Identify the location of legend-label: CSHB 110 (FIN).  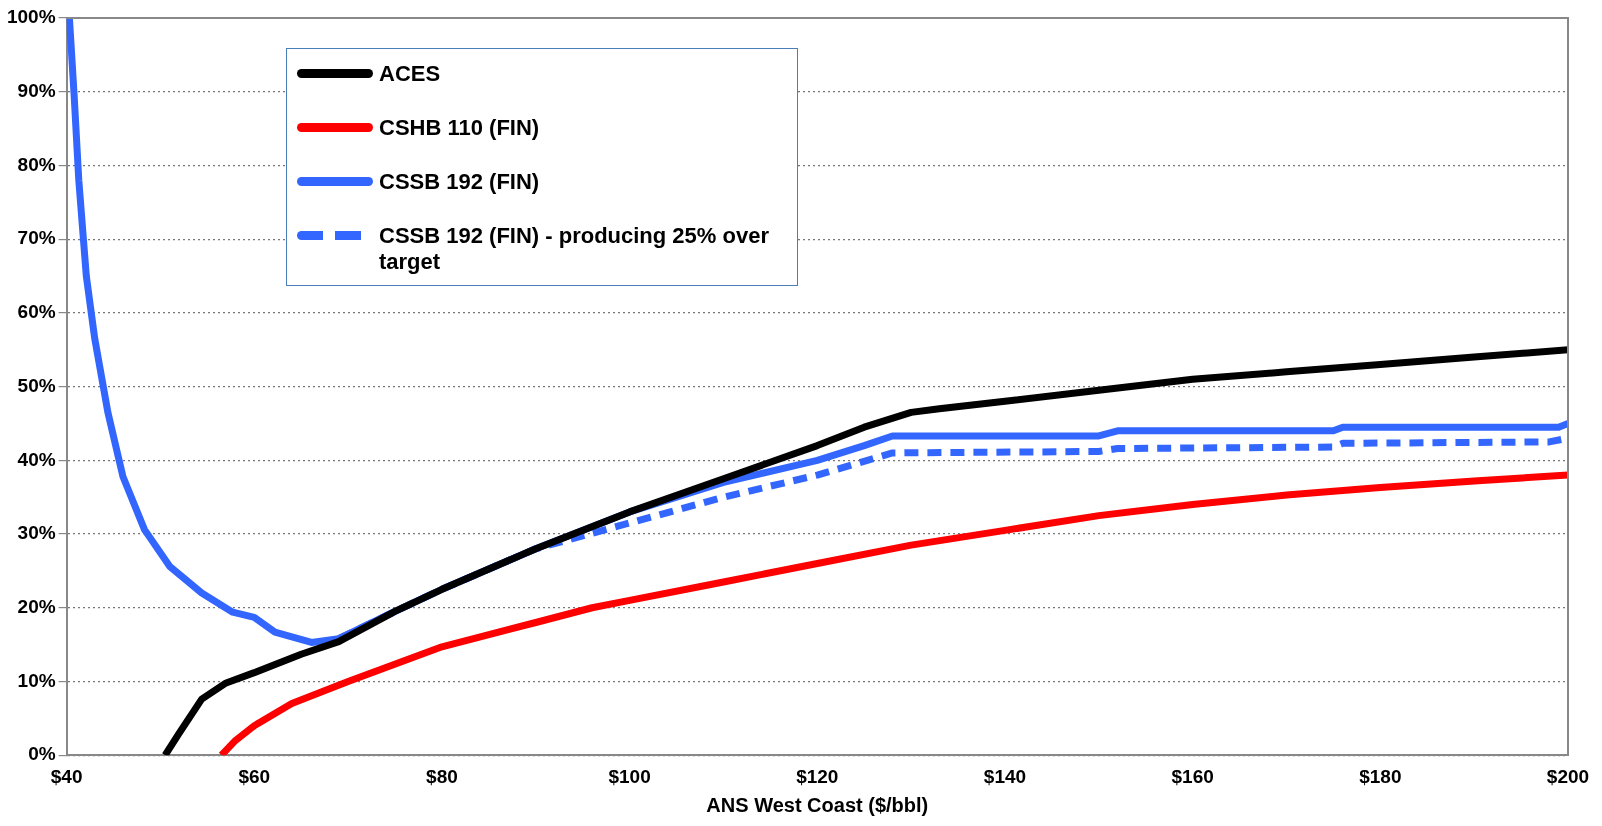
(459, 128).